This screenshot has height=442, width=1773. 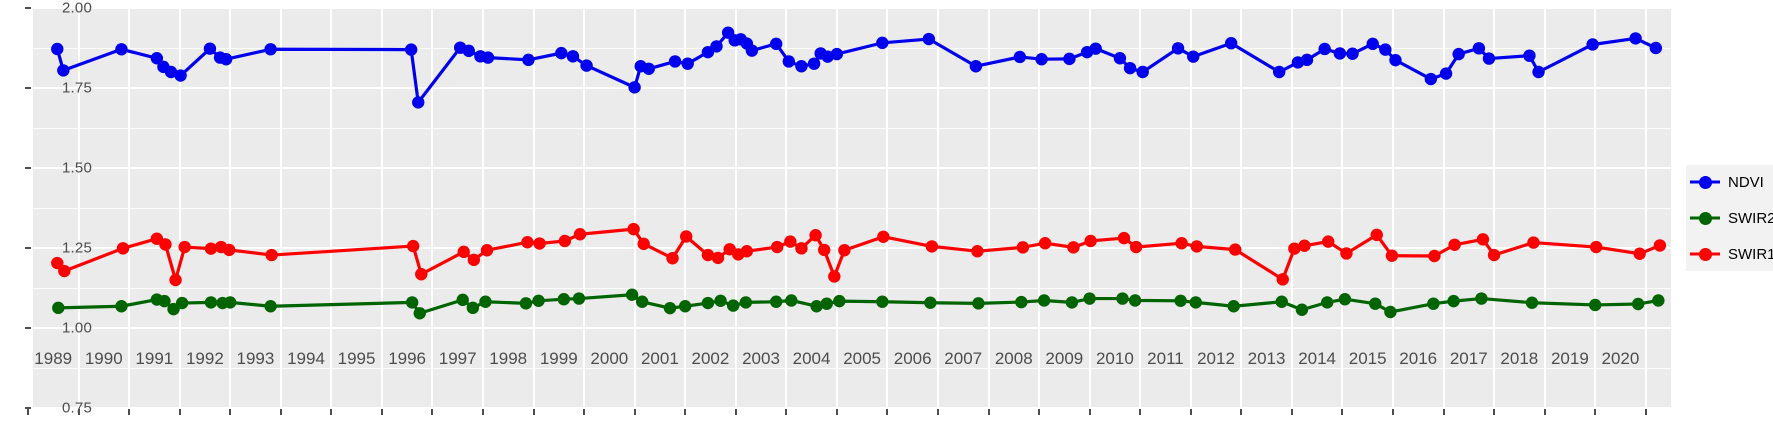 I want to click on legend-item-label: NDVI, so click(x=1746, y=182).